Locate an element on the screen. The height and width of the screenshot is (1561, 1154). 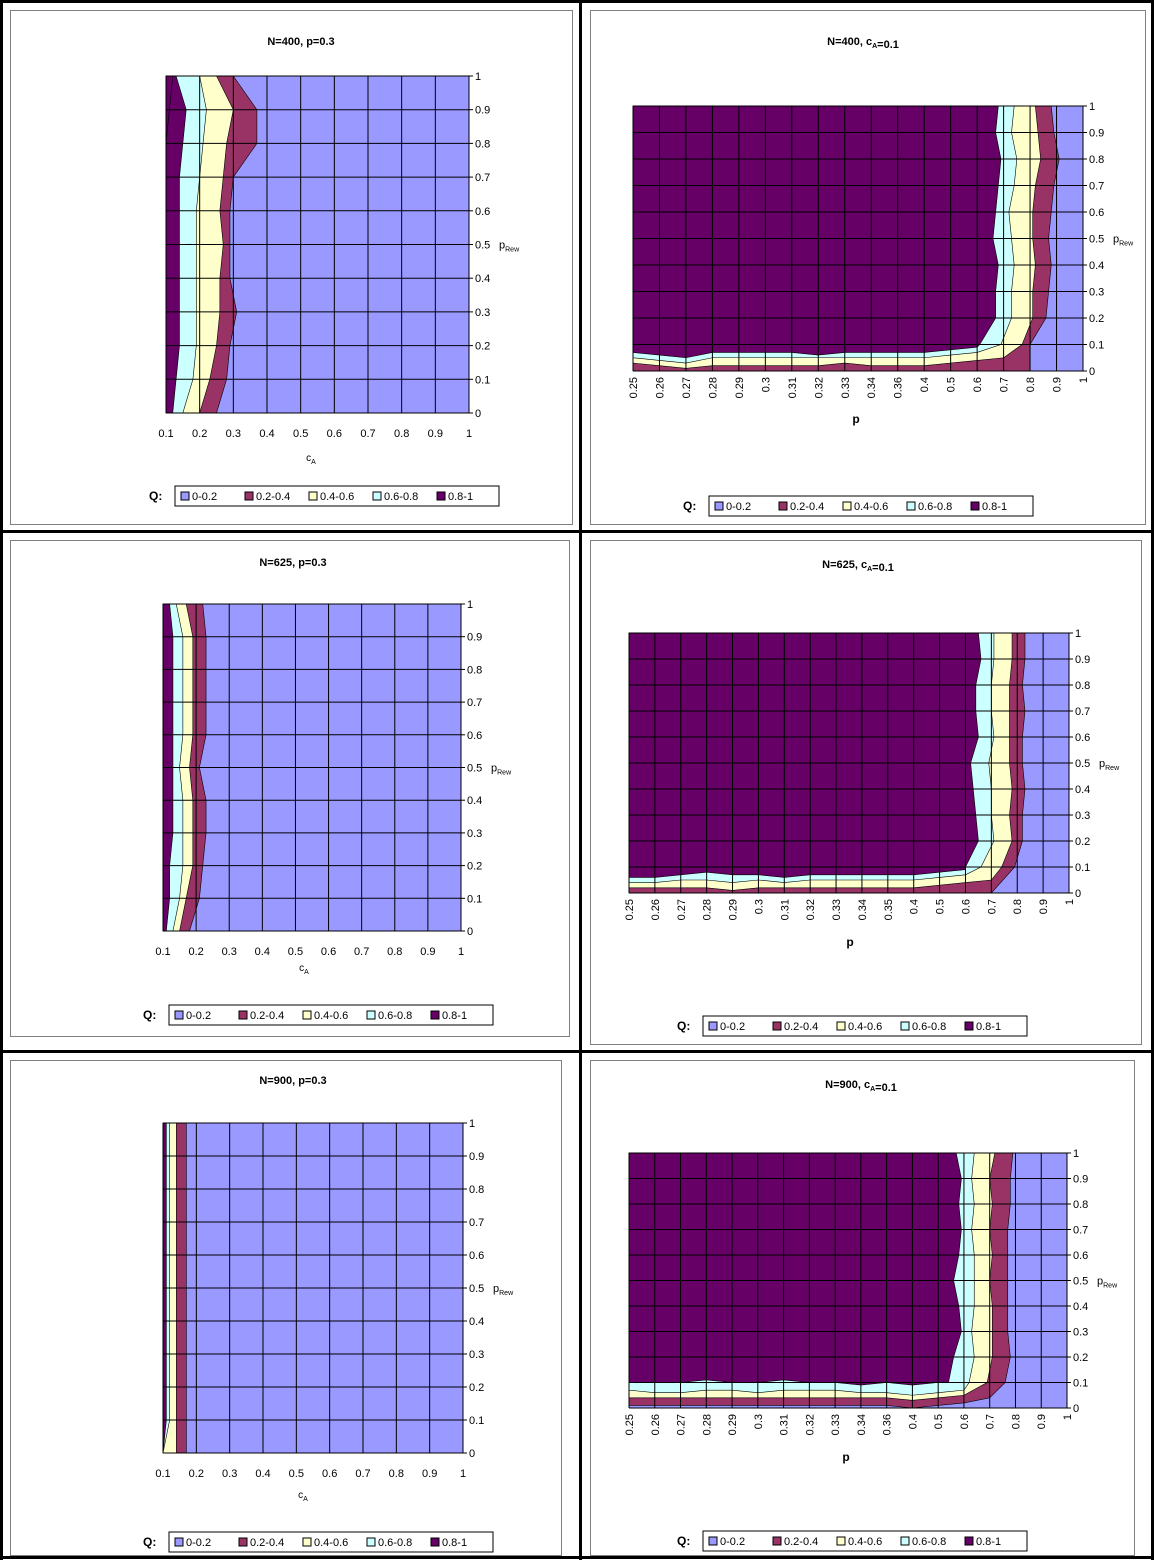
x-tick-label: 0.27 is located at coordinates (687, 387).